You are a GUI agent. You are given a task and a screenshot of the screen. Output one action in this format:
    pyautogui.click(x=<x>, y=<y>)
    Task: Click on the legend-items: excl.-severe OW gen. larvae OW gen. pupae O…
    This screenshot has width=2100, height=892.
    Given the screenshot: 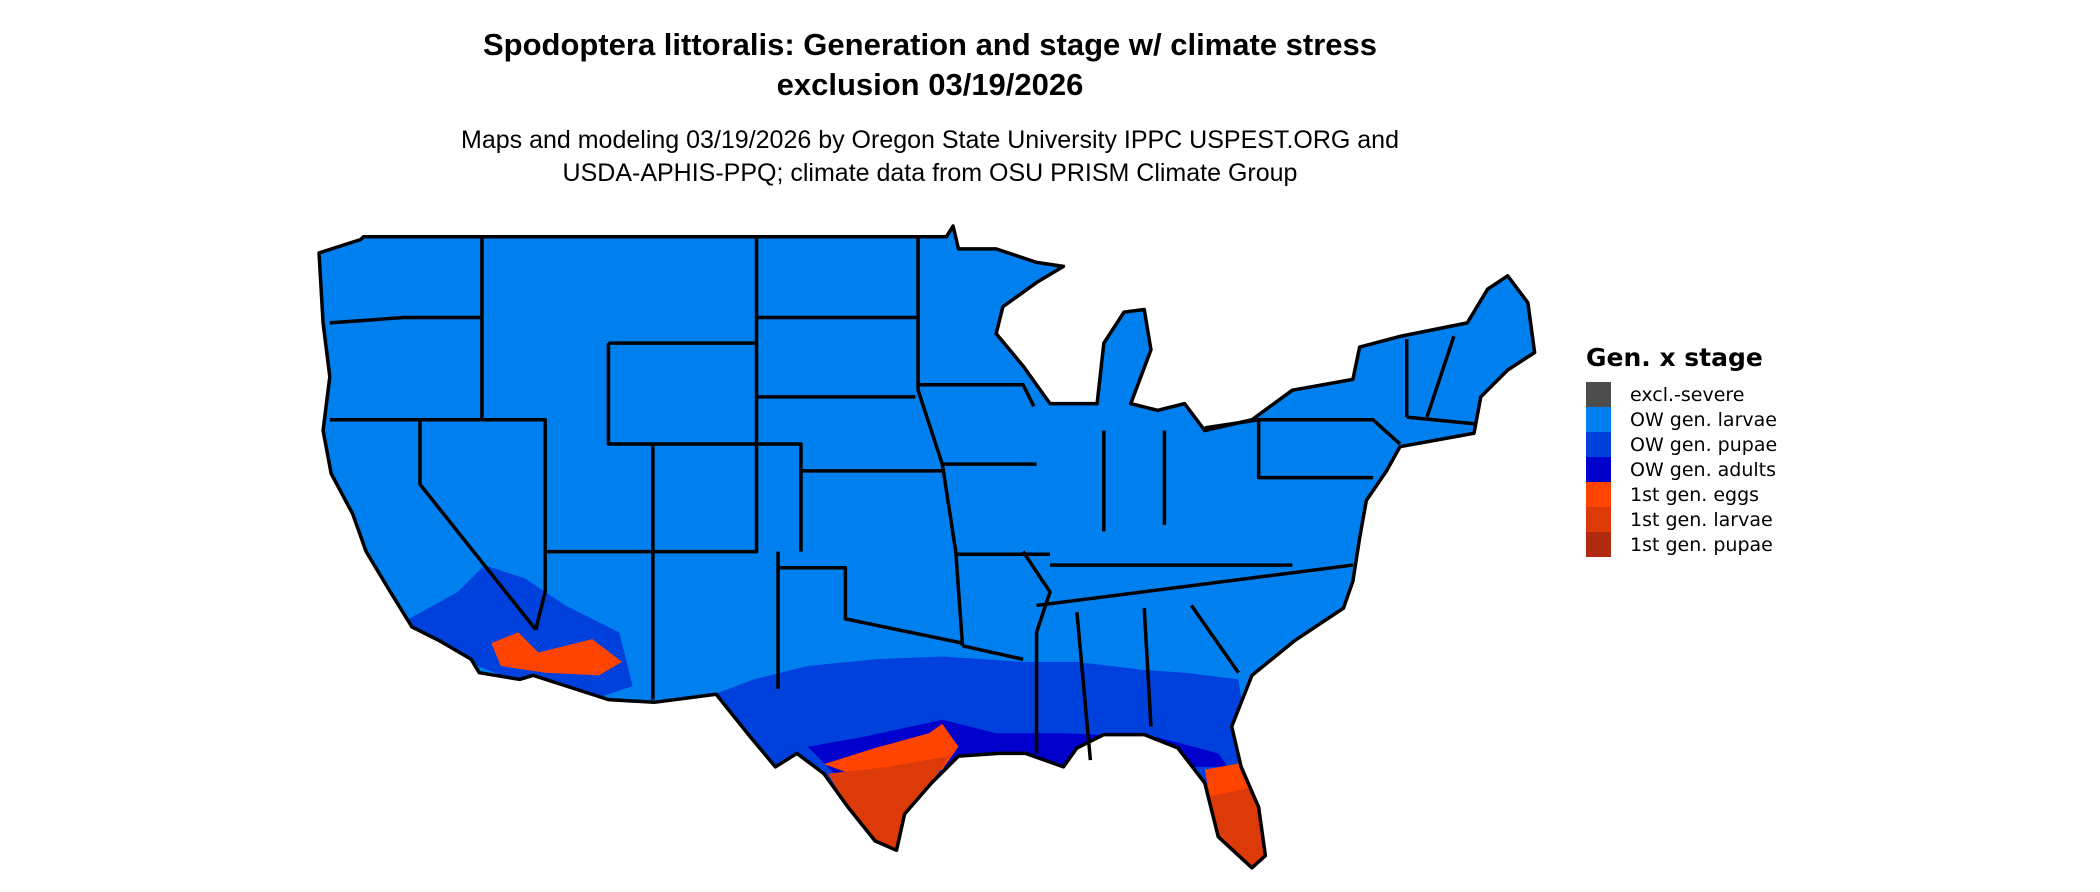 What is the action you would take?
    pyautogui.click(x=1681, y=469)
    